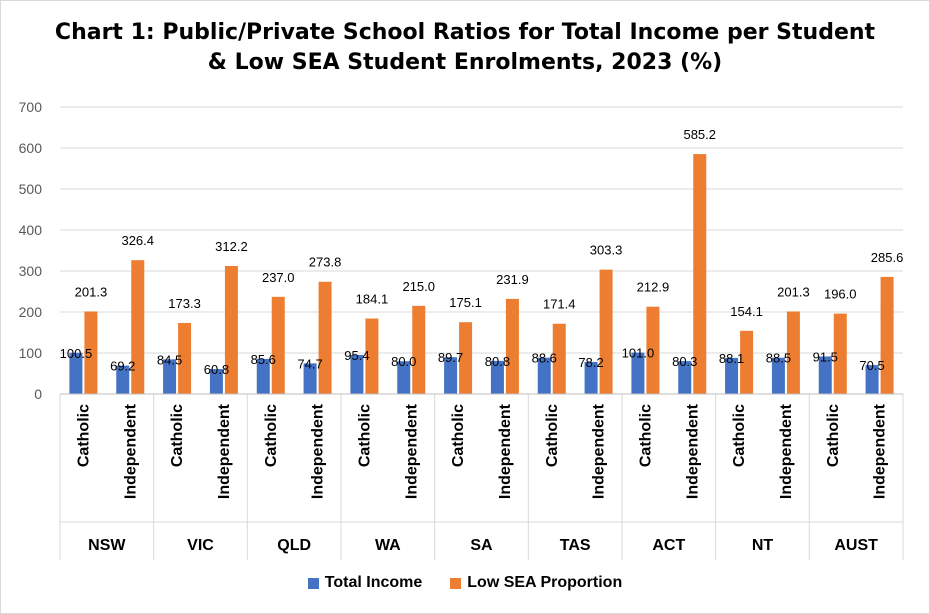 Image resolution: width=930 pixels, height=614 pixels. What do you see at coordinates (309, 363) in the screenshot?
I see `data-label-total-income: 74.7` at bounding box center [309, 363].